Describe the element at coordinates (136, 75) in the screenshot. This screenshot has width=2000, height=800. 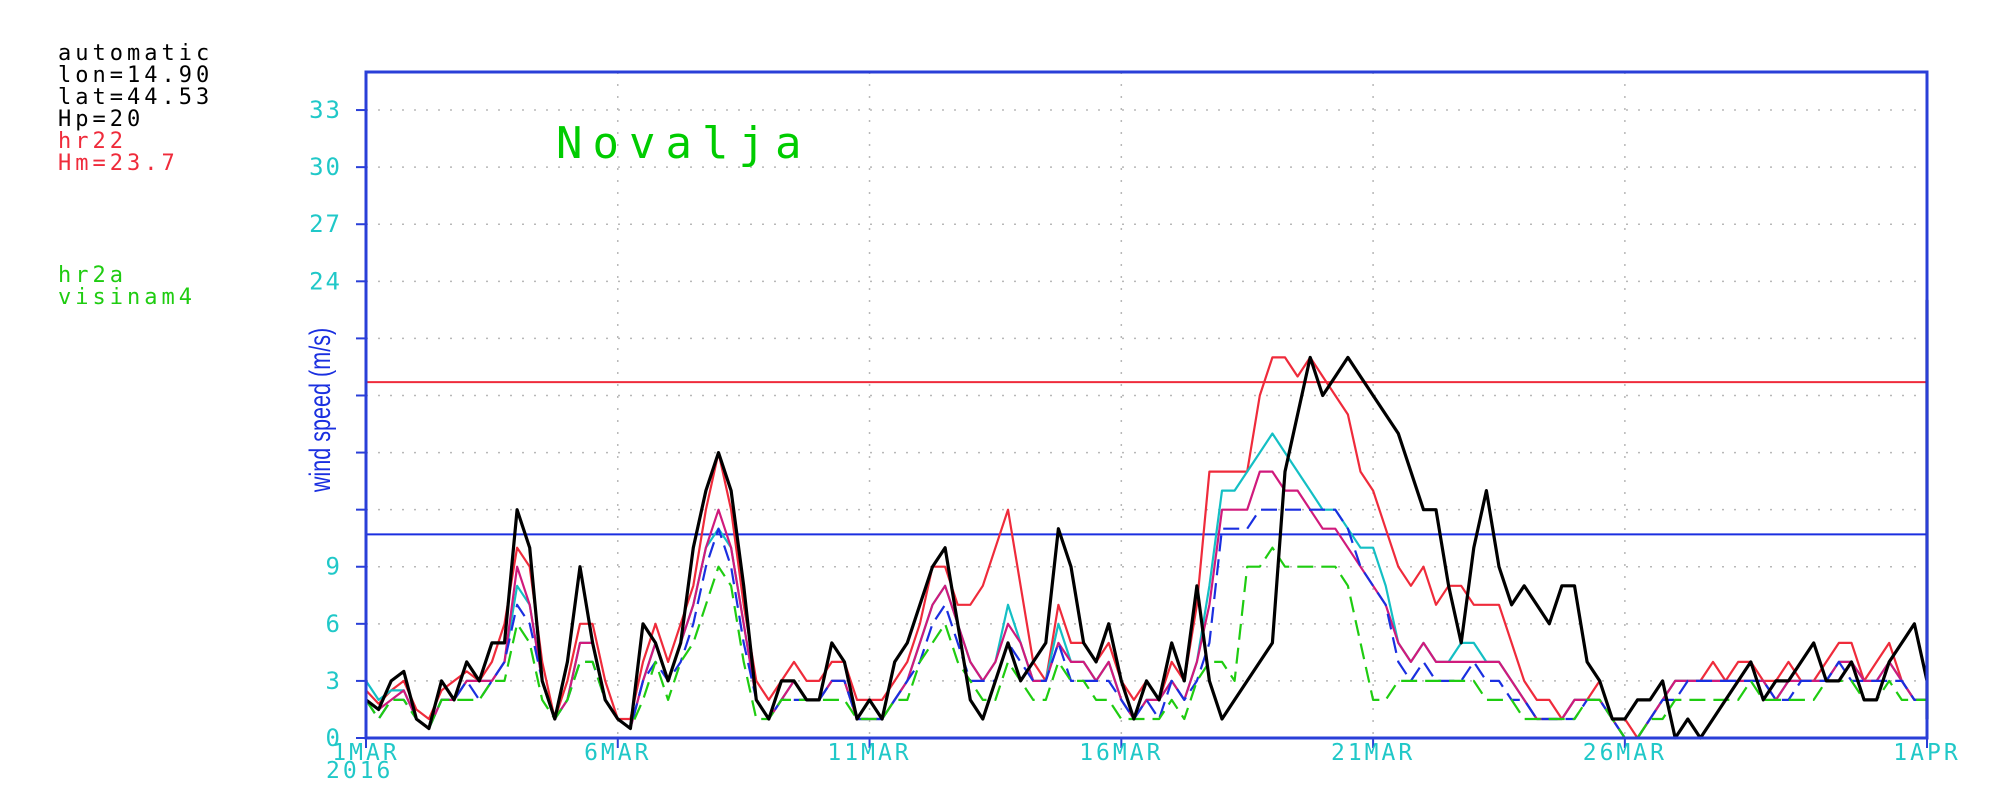
I see `info-lon: lon=14.90` at that location.